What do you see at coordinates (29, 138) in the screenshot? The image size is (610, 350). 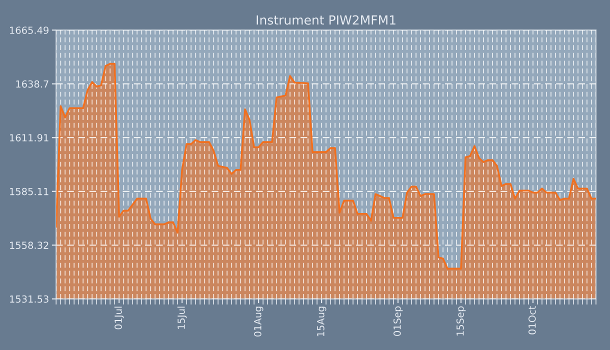 I see `y-tick-label: 1611.91` at bounding box center [29, 138].